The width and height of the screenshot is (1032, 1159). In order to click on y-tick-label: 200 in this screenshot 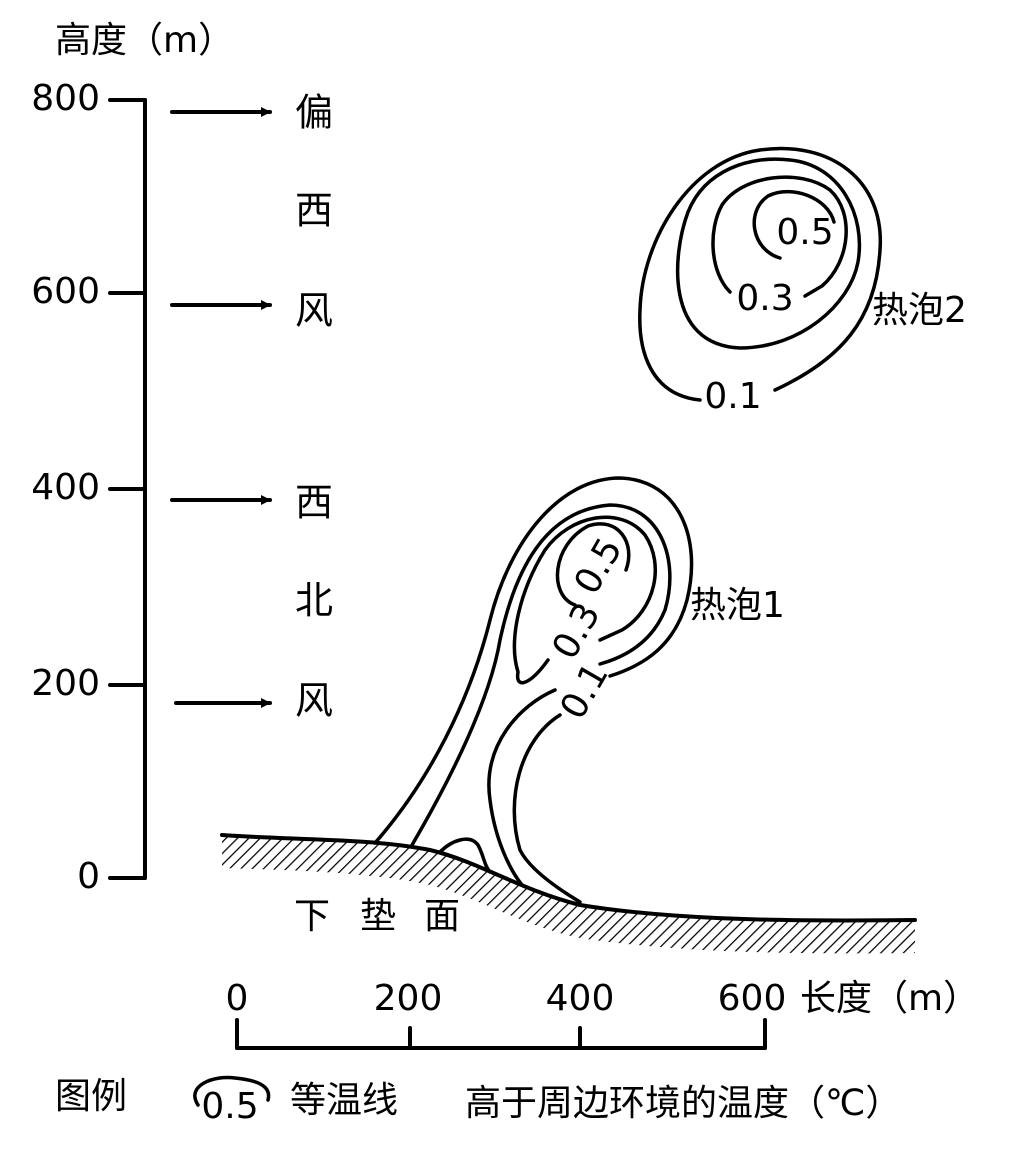, I will do `click(65, 683)`.